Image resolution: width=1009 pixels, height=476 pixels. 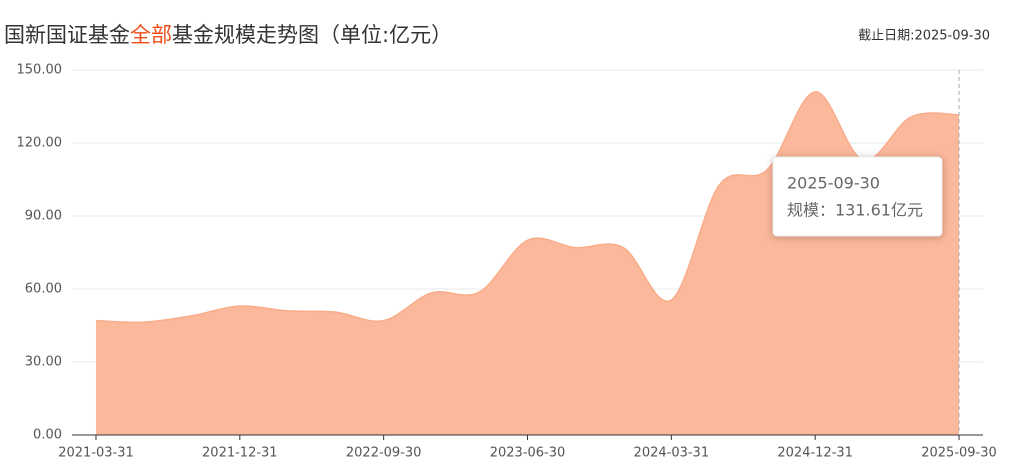 What do you see at coordinates (43, 362) in the screenshot?
I see `y-tick-label: 30.00` at bounding box center [43, 362].